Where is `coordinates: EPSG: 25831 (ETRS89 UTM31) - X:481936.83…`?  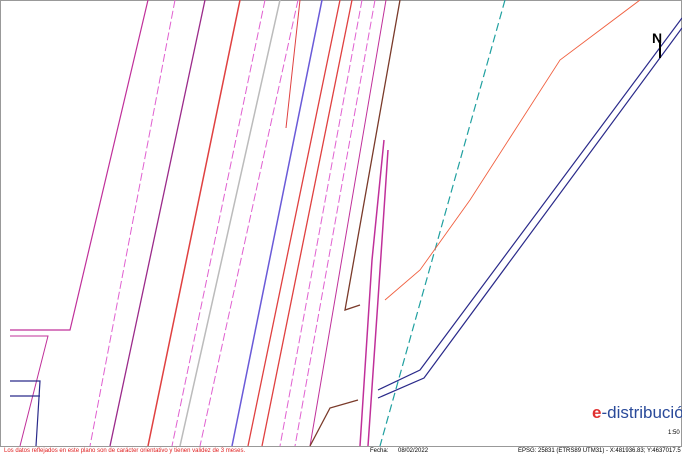
coordinates: EPSG: 25831 (ETRS89 UTM31) - X:481936.83… is located at coordinates (599, 451).